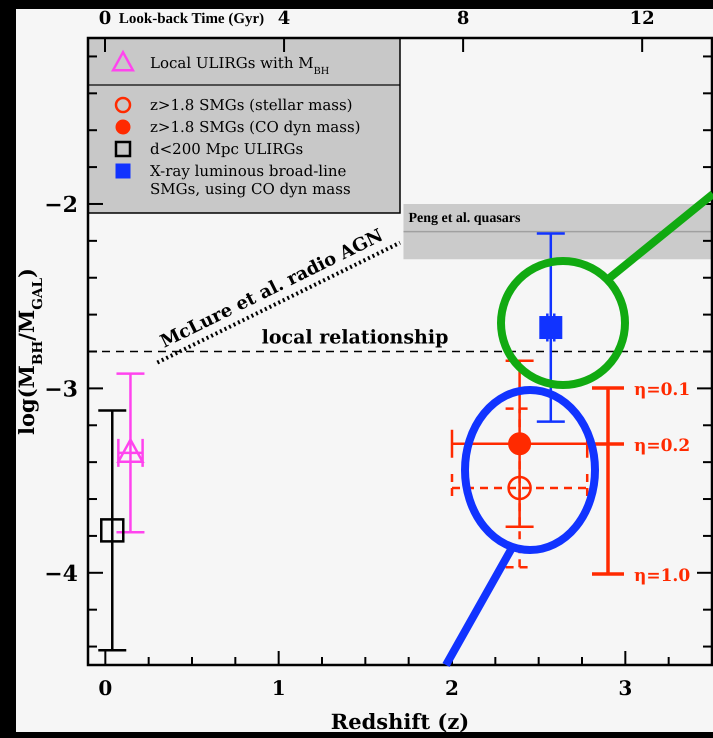 The height and width of the screenshot is (738, 713). I want to click on legend-label: d<200 Mpc ULIRGs, so click(227, 149).